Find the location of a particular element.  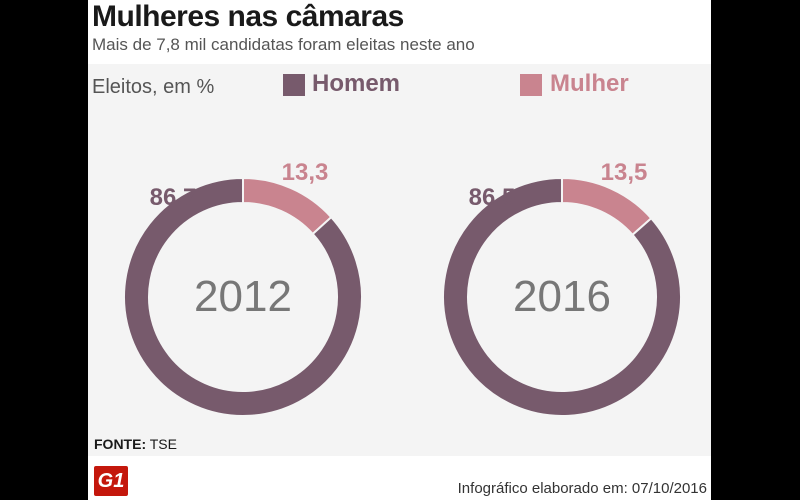

donut-center-label-2016: 2016 is located at coordinates (562, 296).